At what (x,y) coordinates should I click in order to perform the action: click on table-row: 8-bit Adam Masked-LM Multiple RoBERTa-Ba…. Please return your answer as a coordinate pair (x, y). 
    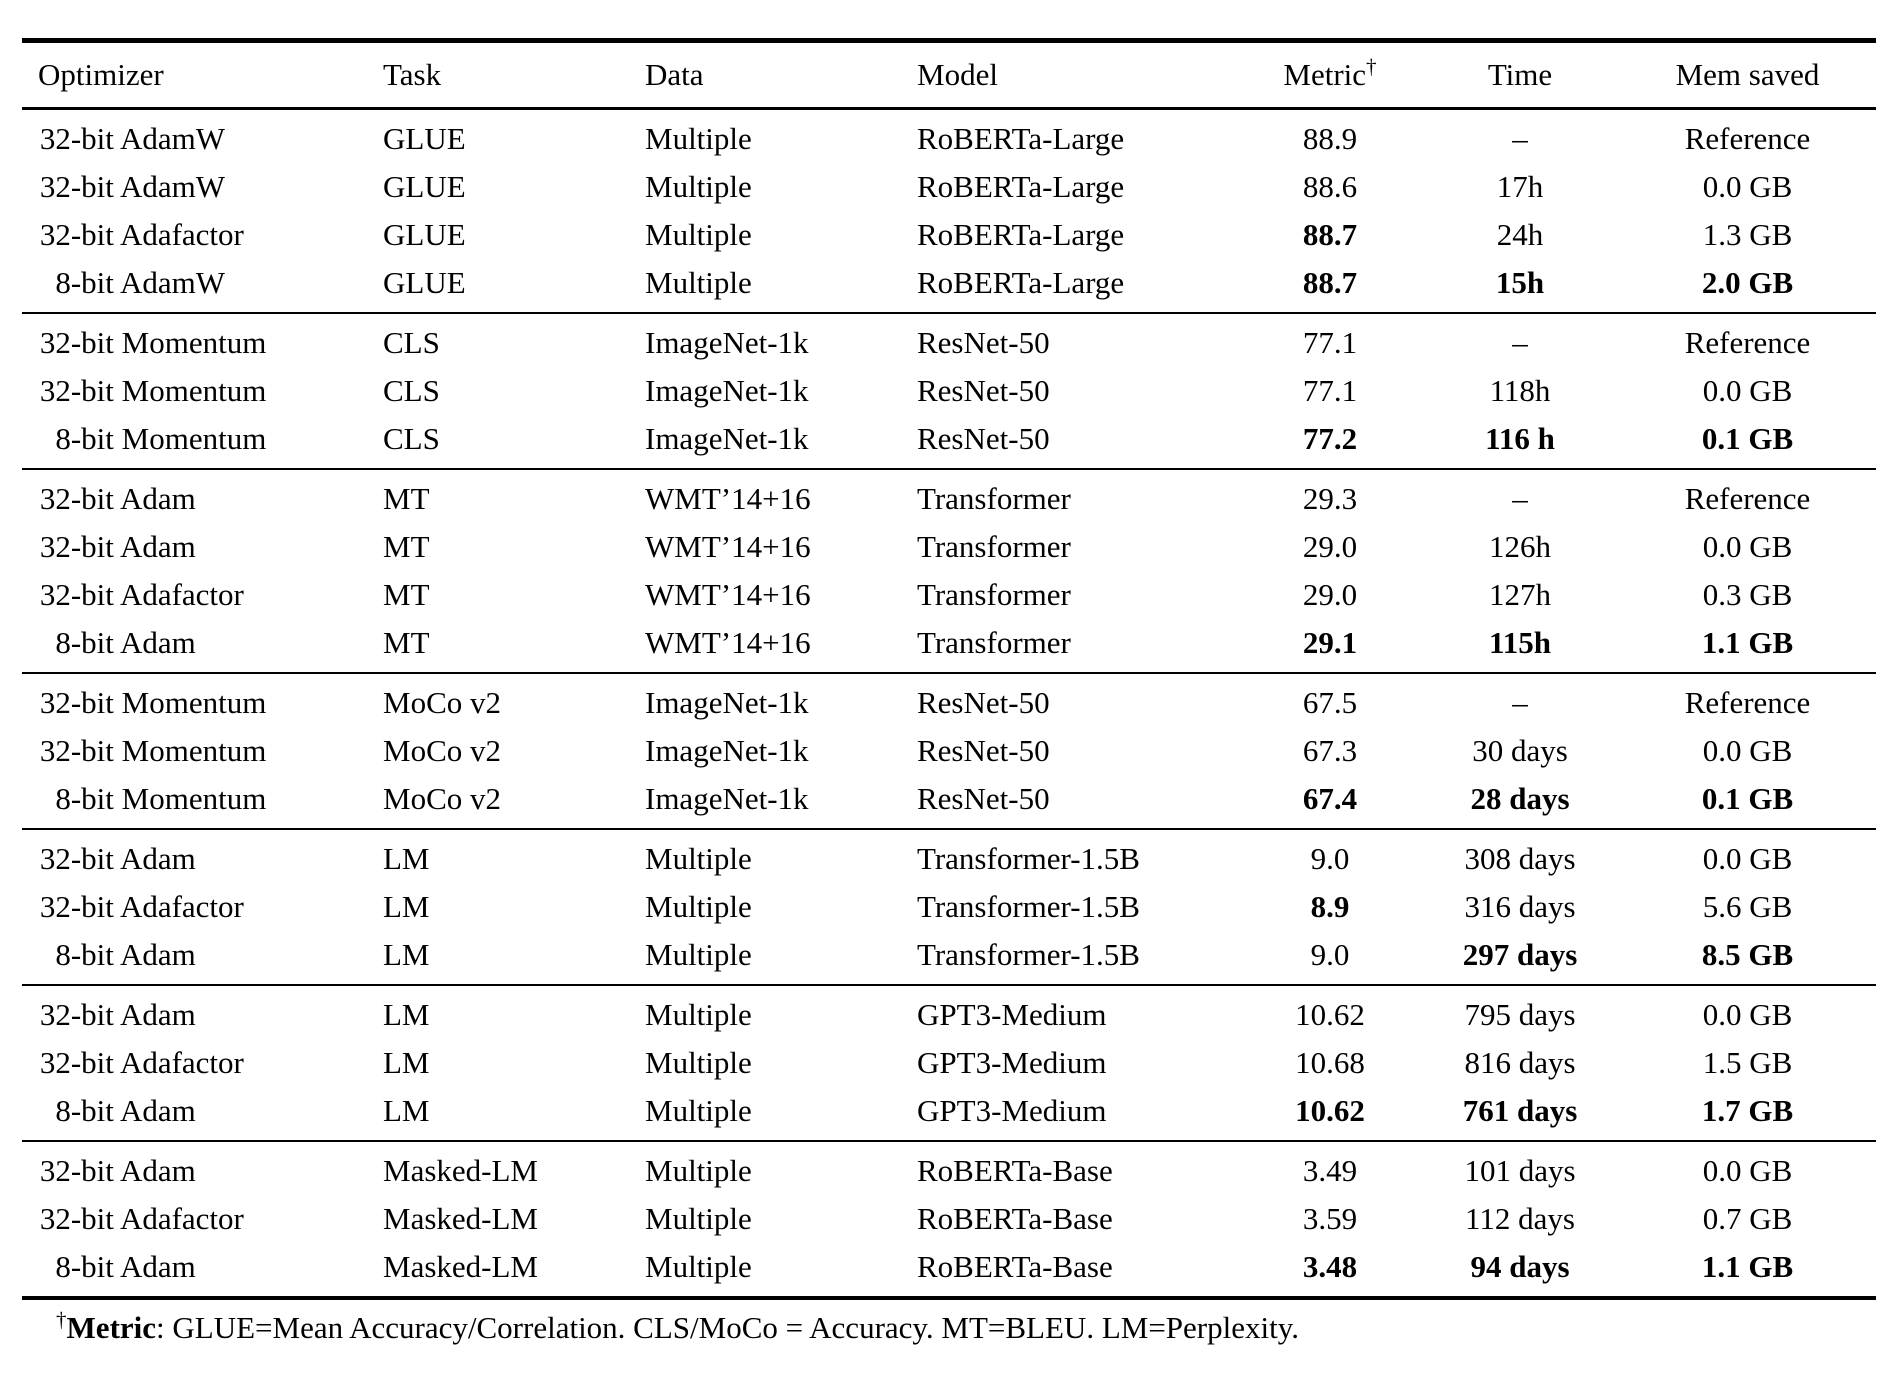
    Looking at the image, I should click on (949, 1267).